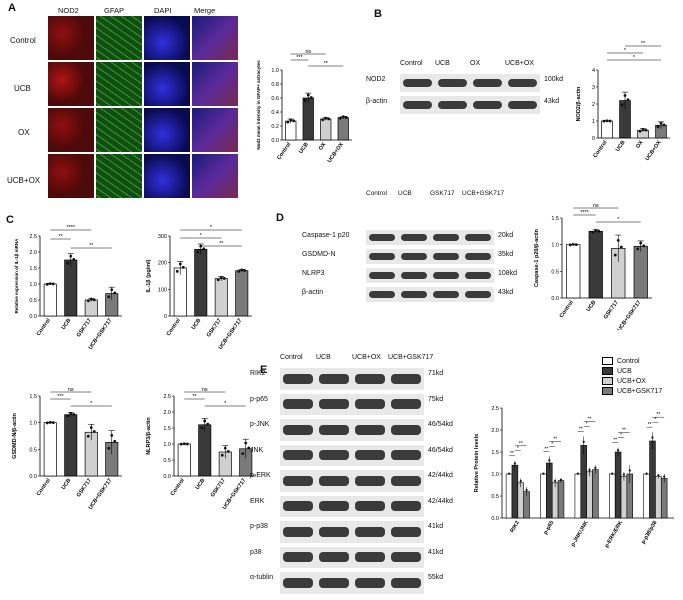  What do you see at coordinates (549, 528) in the screenshot?
I see `x-tick-label: p-p65` at bounding box center [549, 528].